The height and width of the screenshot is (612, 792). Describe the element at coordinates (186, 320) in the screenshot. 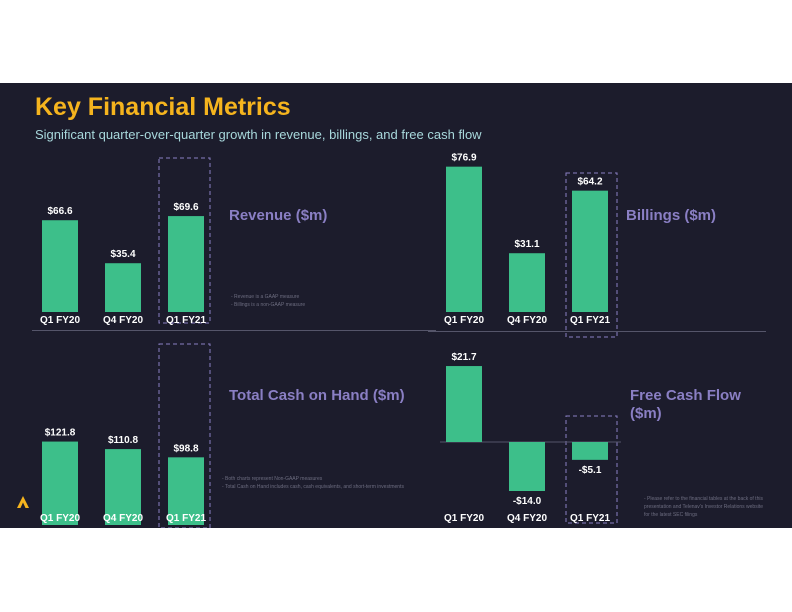

I see `revenue-tick-label-3: Q1 FY21` at that location.